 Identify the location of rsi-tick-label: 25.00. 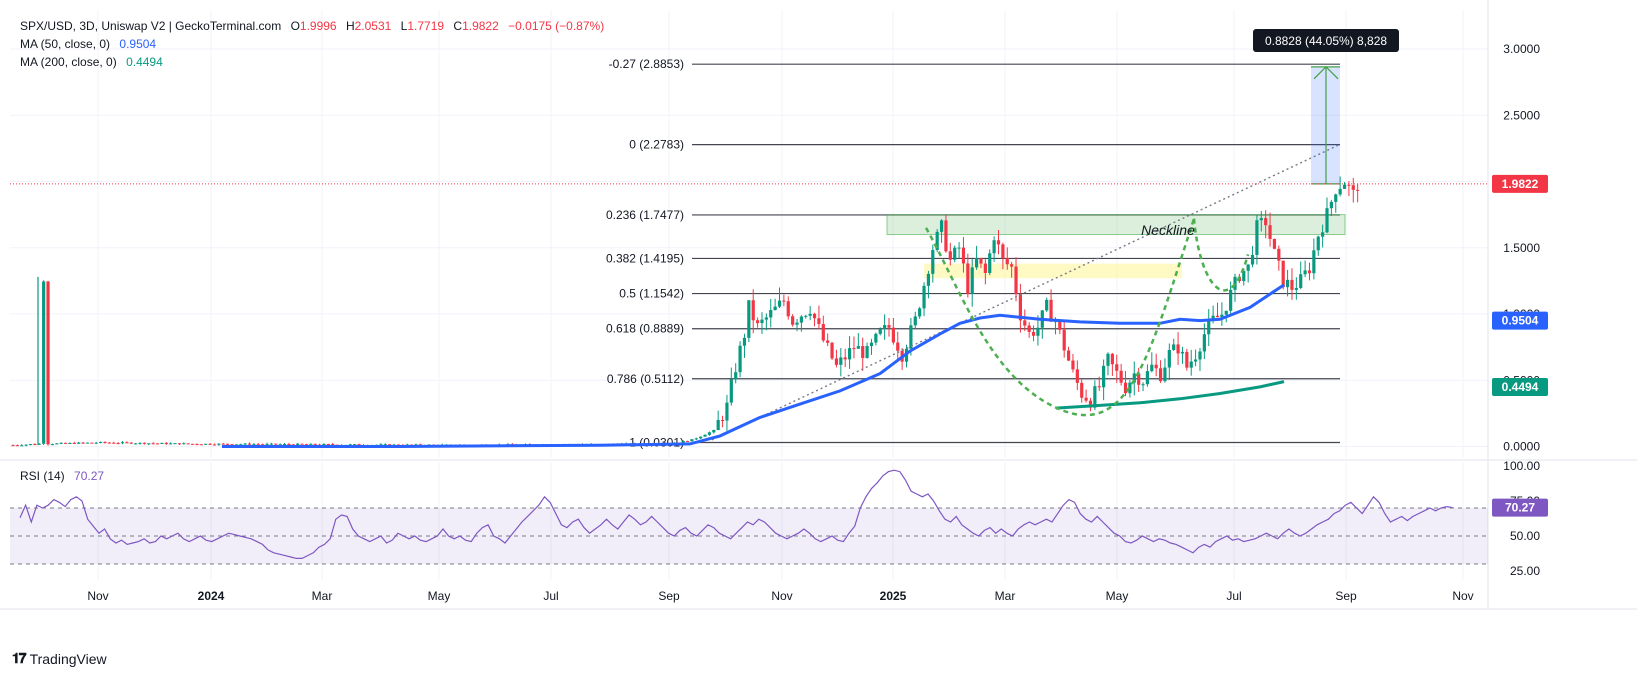
(1525, 571).